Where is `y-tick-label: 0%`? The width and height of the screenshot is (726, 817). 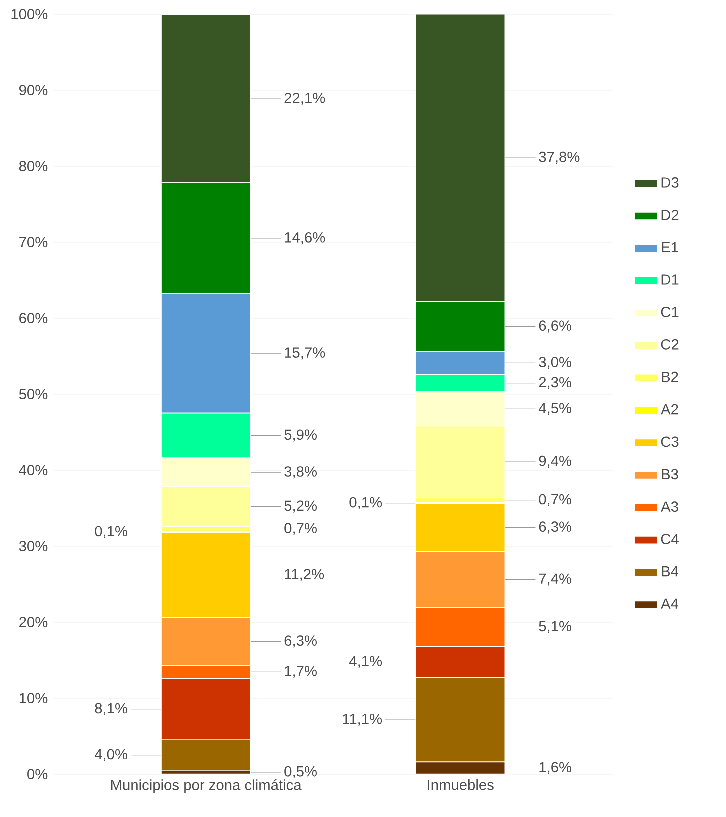 y-tick-label: 0% is located at coordinates (38, 774).